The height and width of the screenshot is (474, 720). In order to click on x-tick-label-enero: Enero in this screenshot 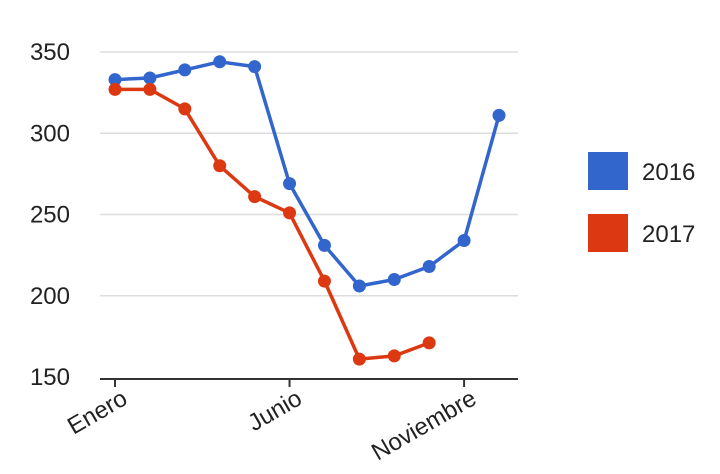, I will do `click(97, 412)`.